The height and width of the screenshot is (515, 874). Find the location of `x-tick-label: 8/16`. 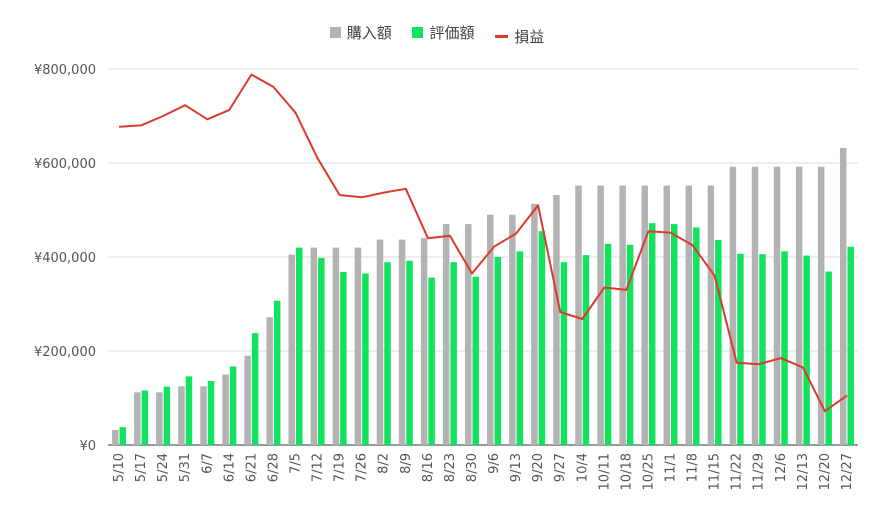

x-tick-label: 8/16 is located at coordinates (428, 467).